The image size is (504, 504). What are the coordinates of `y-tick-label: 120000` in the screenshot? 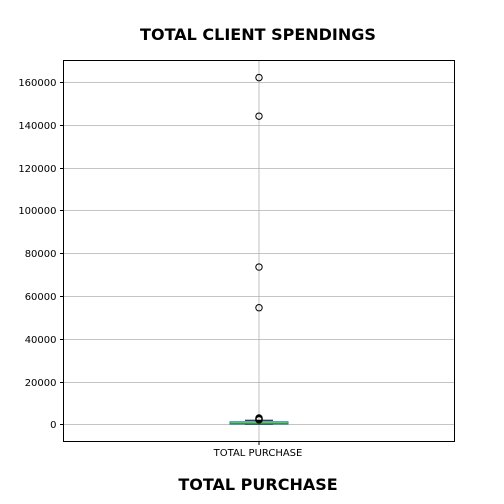 It's located at (37, 169).